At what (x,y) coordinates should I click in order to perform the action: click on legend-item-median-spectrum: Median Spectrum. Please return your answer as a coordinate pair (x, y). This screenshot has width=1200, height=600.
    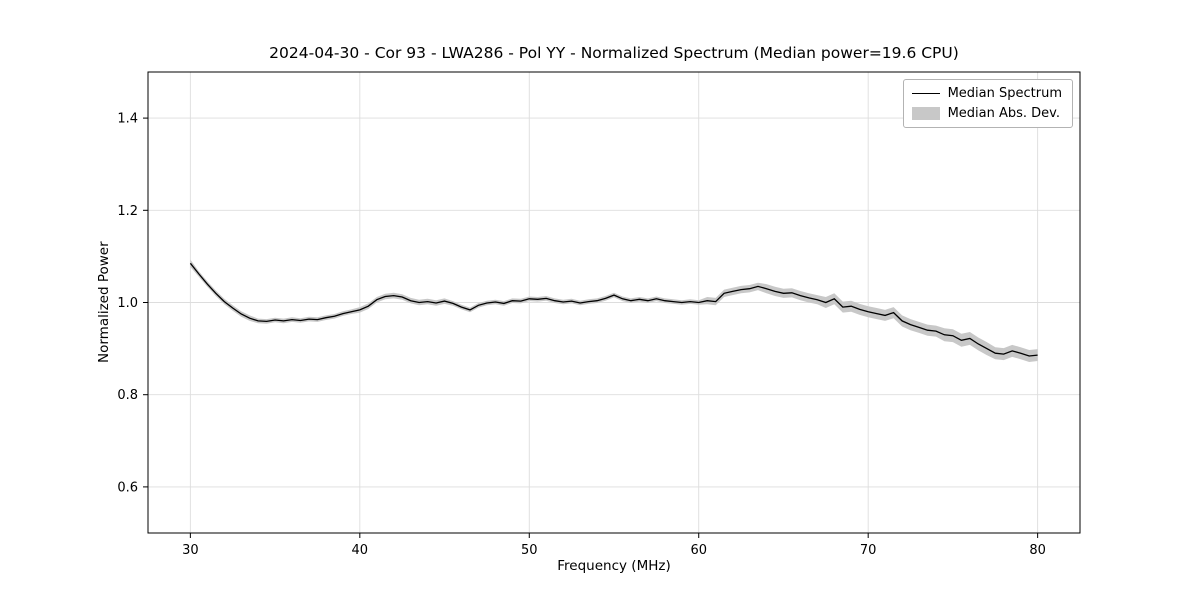
    Looking at the image, I should click on (986, 93).